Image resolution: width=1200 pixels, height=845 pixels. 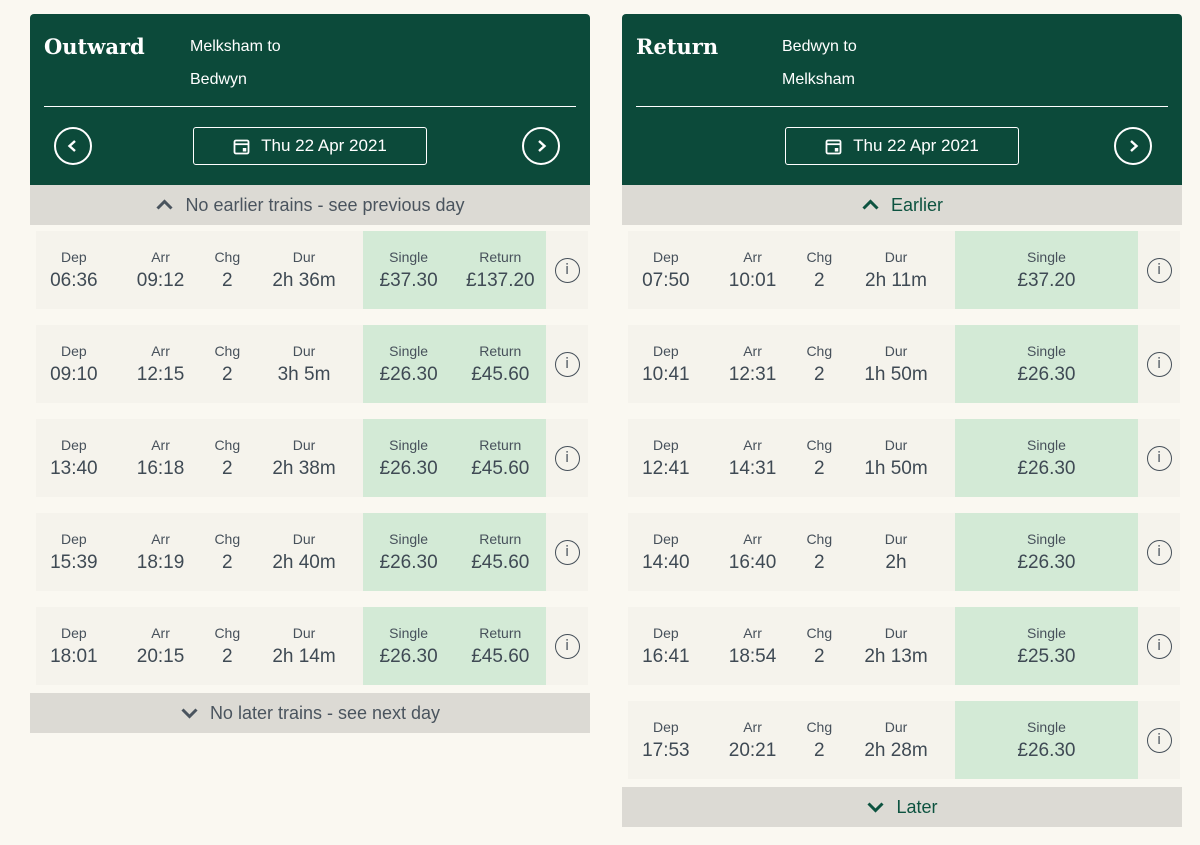 I want to click on departure-time-value: 09:10, so click(x=74, y=374).